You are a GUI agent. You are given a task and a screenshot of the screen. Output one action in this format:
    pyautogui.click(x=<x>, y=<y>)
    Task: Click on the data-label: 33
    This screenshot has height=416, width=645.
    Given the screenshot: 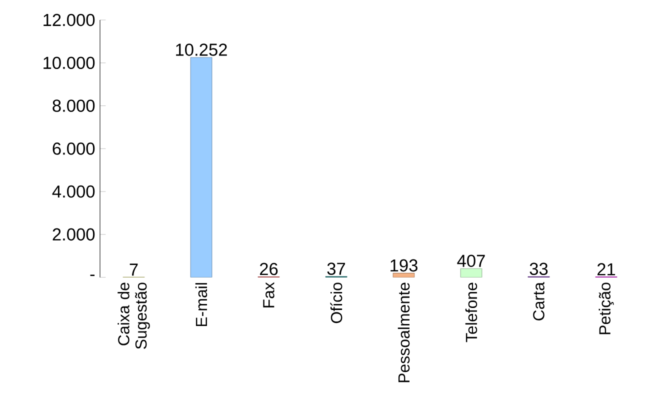 What is the action you would take?
    pyautogui.click(x=539, y=269)
    